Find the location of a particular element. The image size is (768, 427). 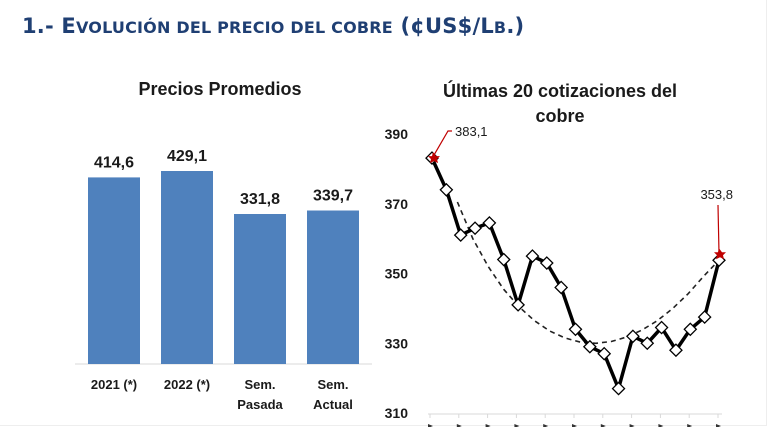

annotation-label-start: 383,1 is located at coordinates (471, 131).